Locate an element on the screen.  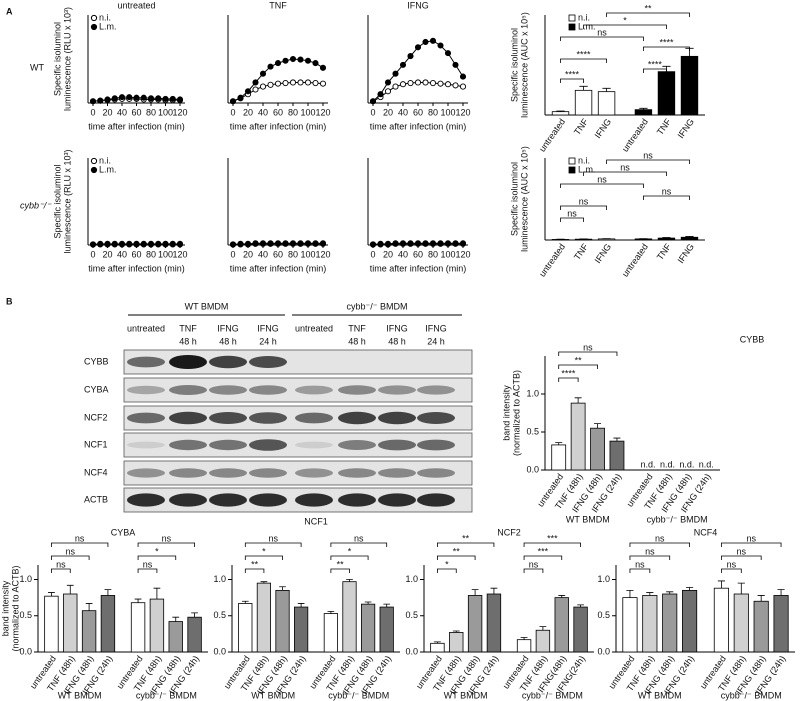
lane-label: untreated is located at coordinates (146, 328).